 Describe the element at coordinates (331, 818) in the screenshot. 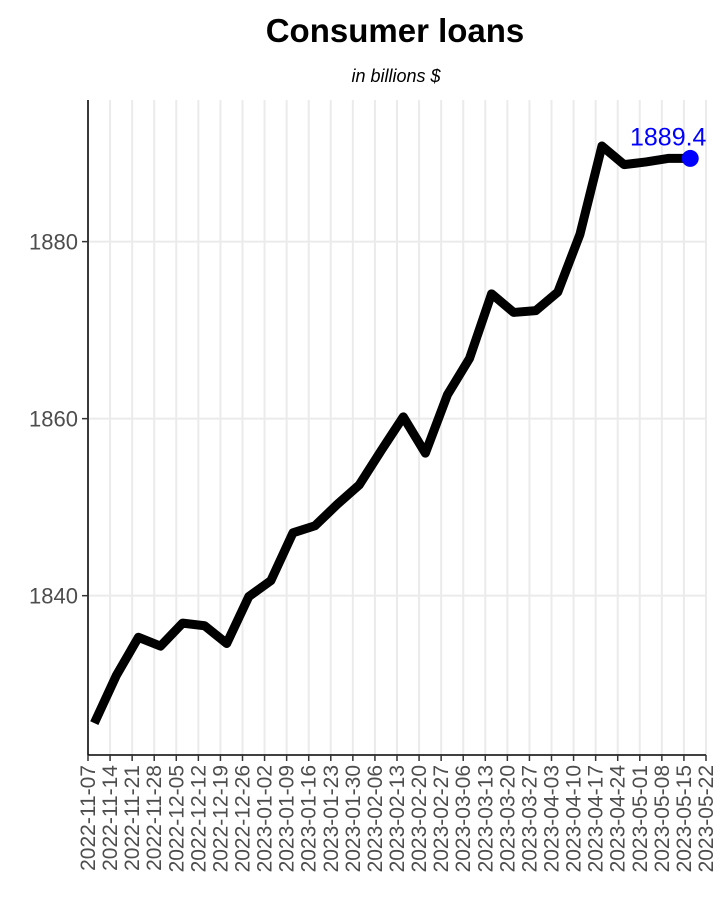

I see `x-tick-label: 2023-01-23` at that location.